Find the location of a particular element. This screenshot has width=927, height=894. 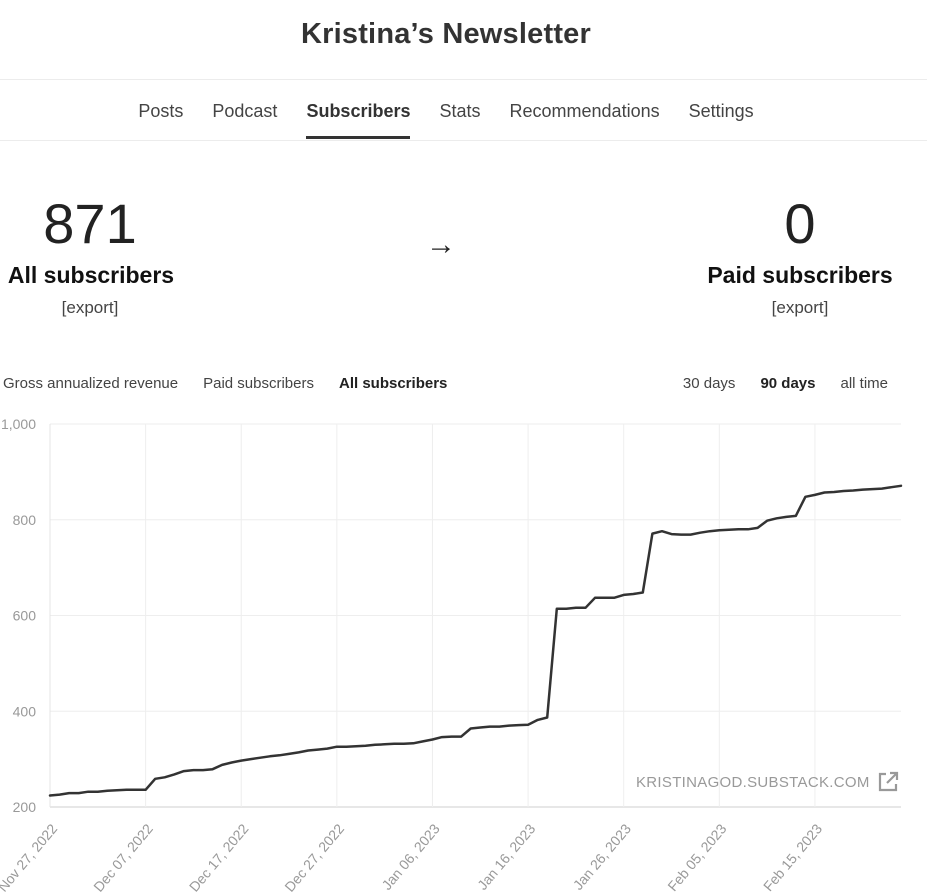

range-selector: 30 days 90 days all time is located at coordinates (785, 383).